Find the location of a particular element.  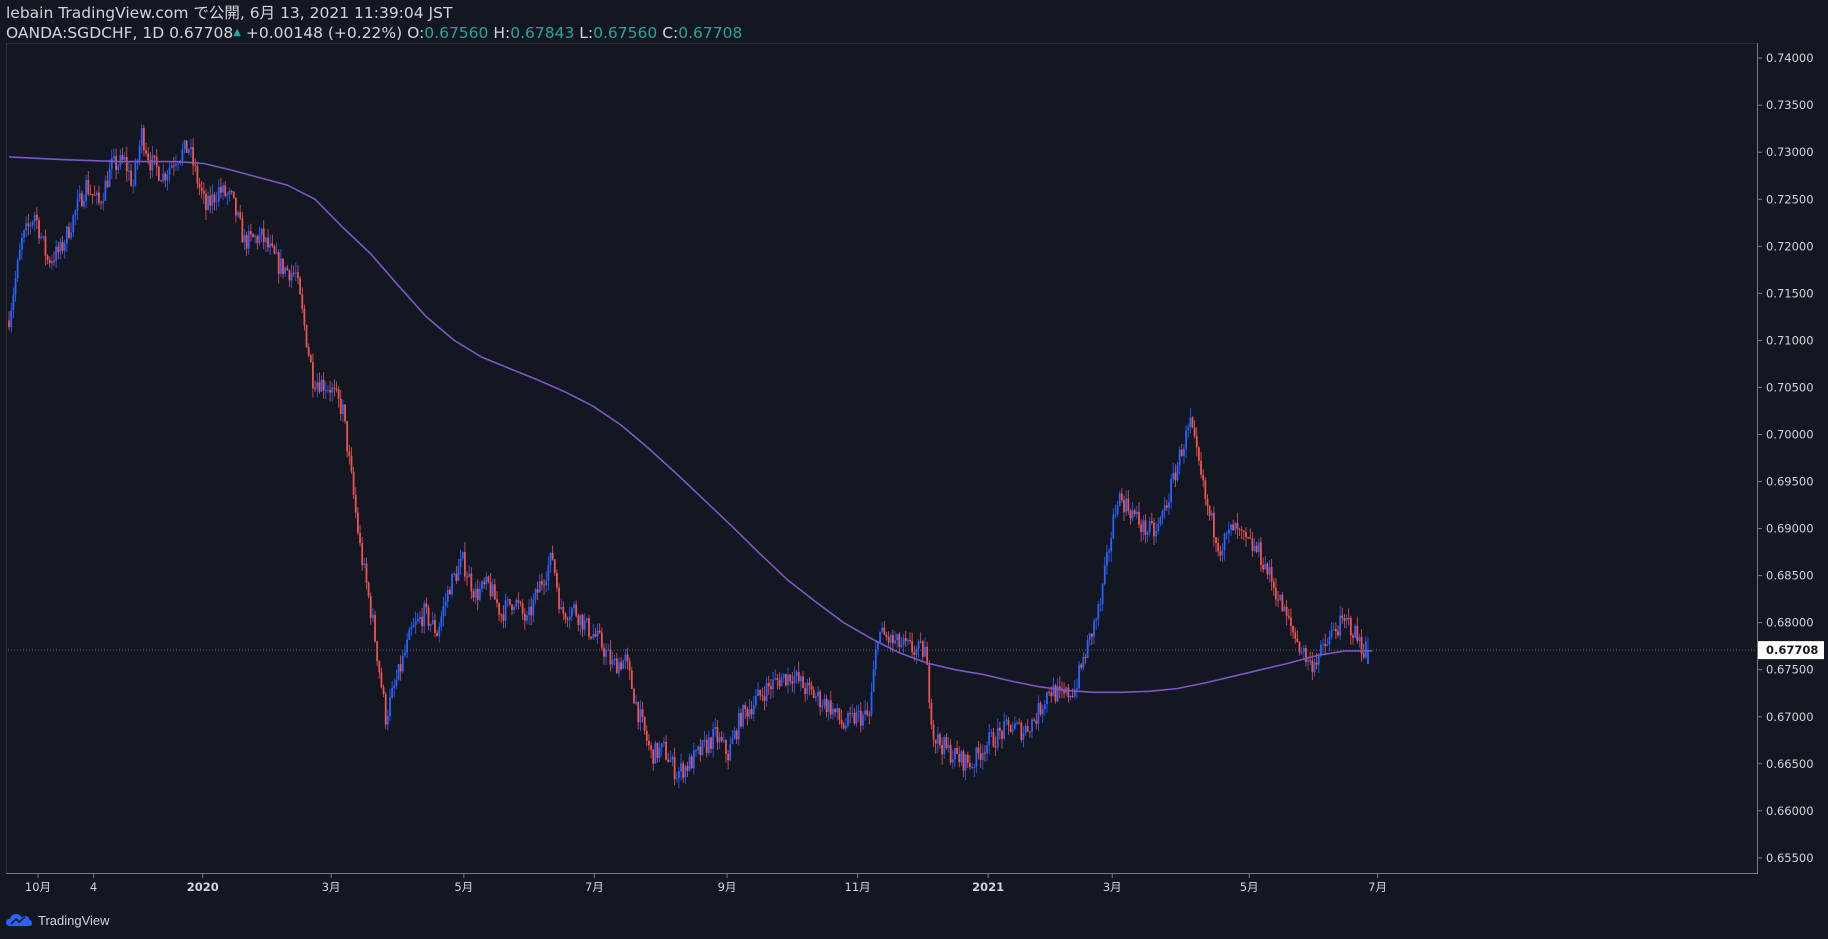

last-price-badge is located at coordinates (1791, 650).